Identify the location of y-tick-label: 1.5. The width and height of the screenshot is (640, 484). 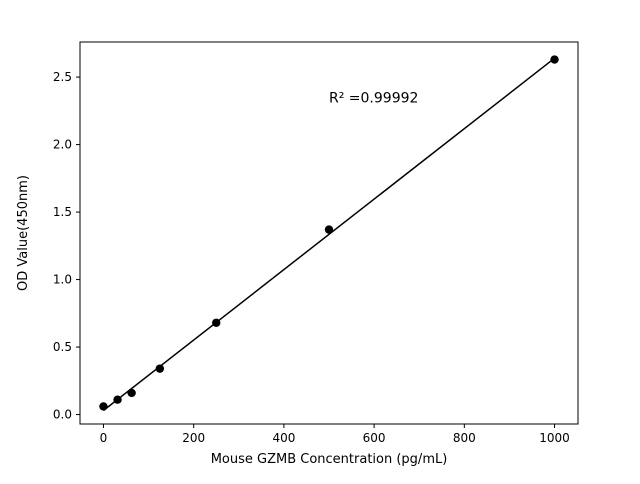
(62, 212).